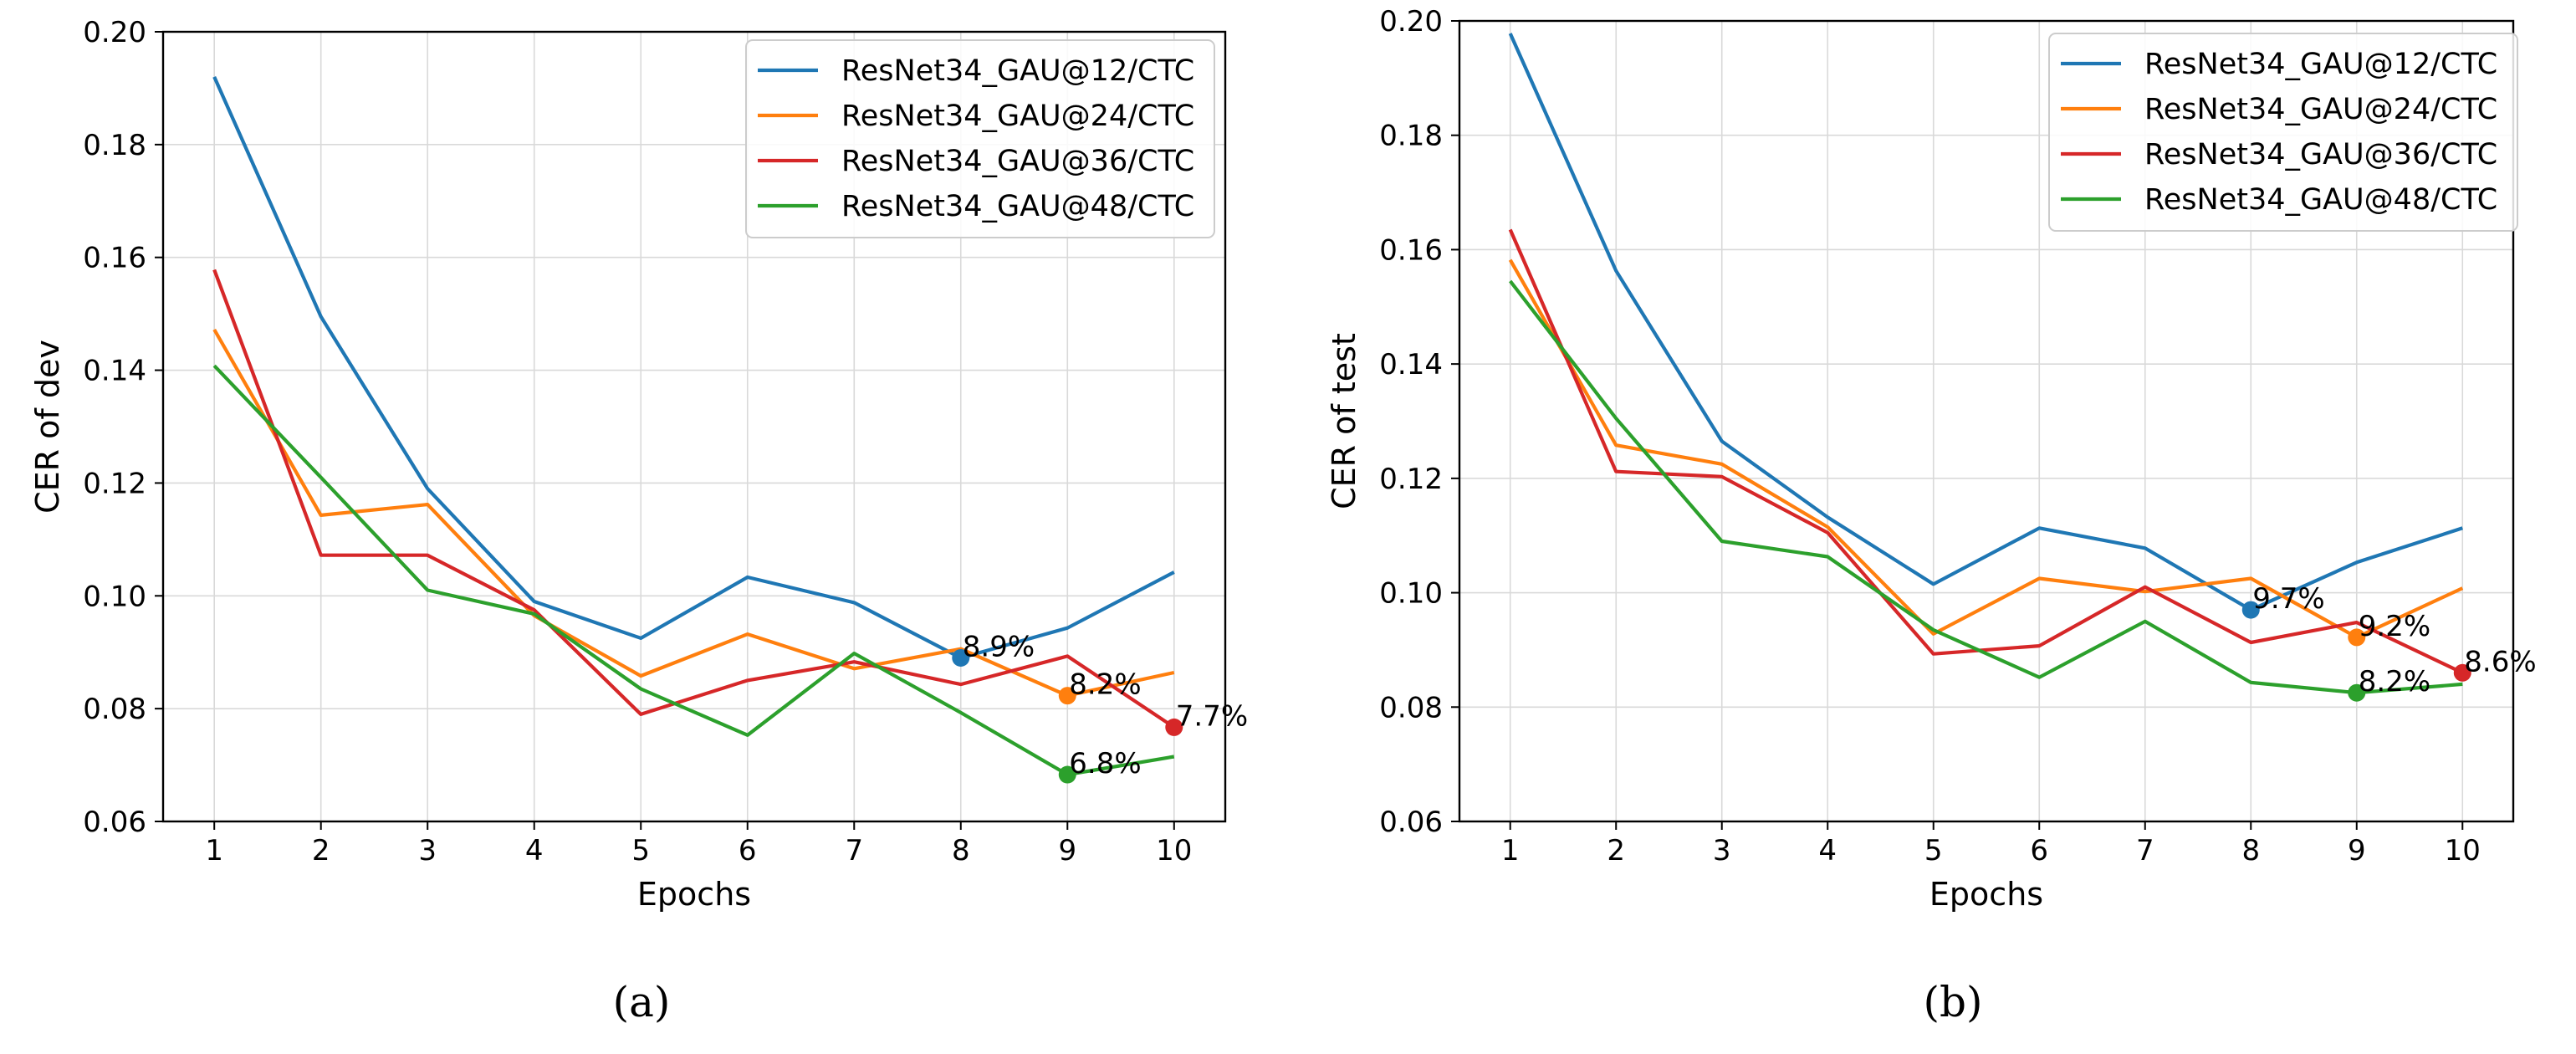  Describe the element at coordinates (47, 427) in the screenshot. I see `y-axis-label: CER of dev` at that location.